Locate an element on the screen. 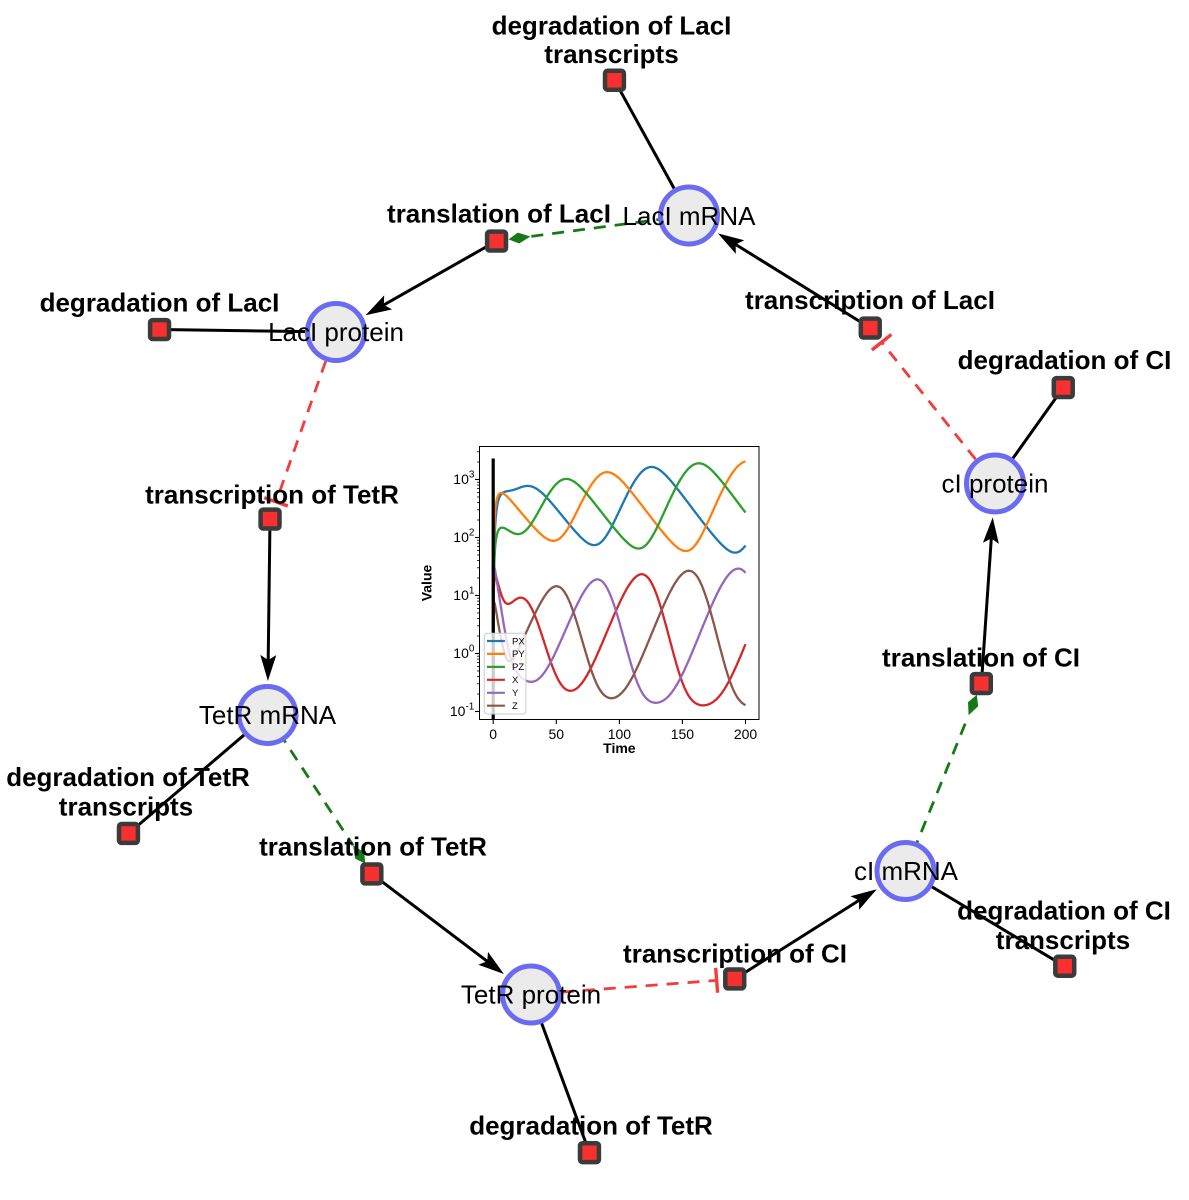 This screenshot has width=1189, height=1200. svg-text: cI protein is located at coordinates (995, 484).